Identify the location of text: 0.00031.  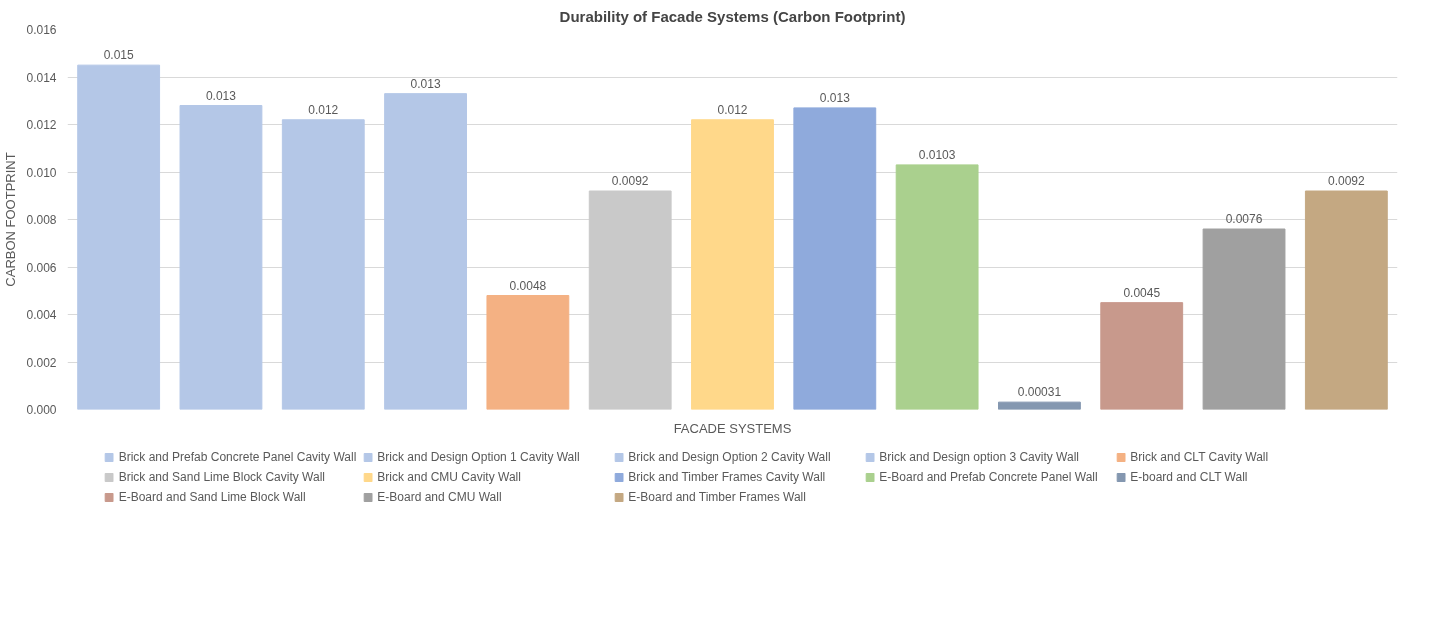
(1039, 392).